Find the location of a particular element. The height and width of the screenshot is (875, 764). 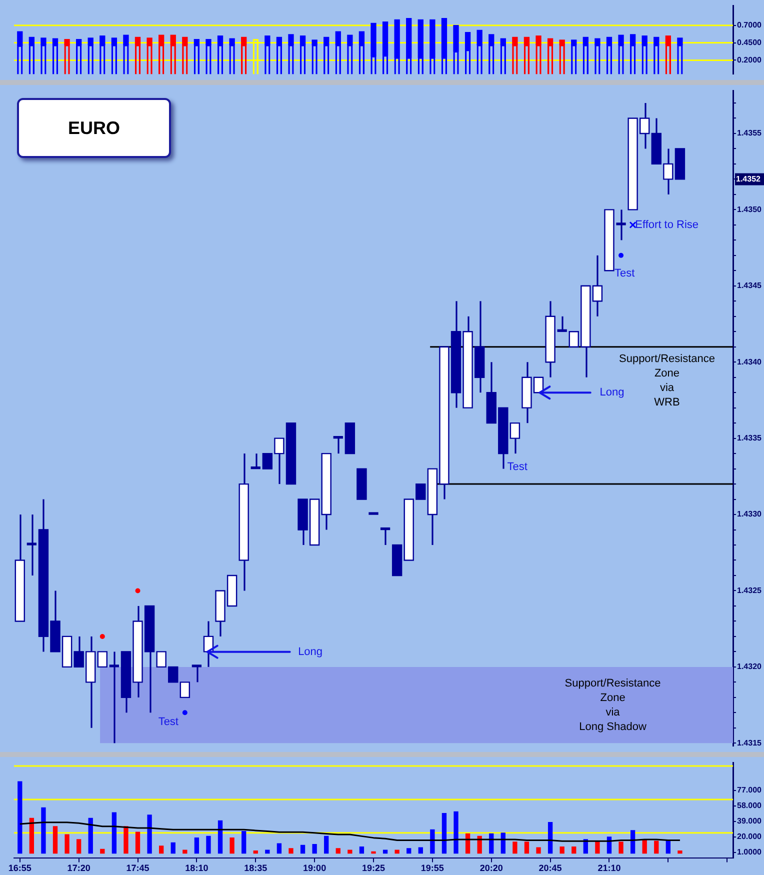

y-tick-label: 1.4350 is located at coordinates (749, 209).